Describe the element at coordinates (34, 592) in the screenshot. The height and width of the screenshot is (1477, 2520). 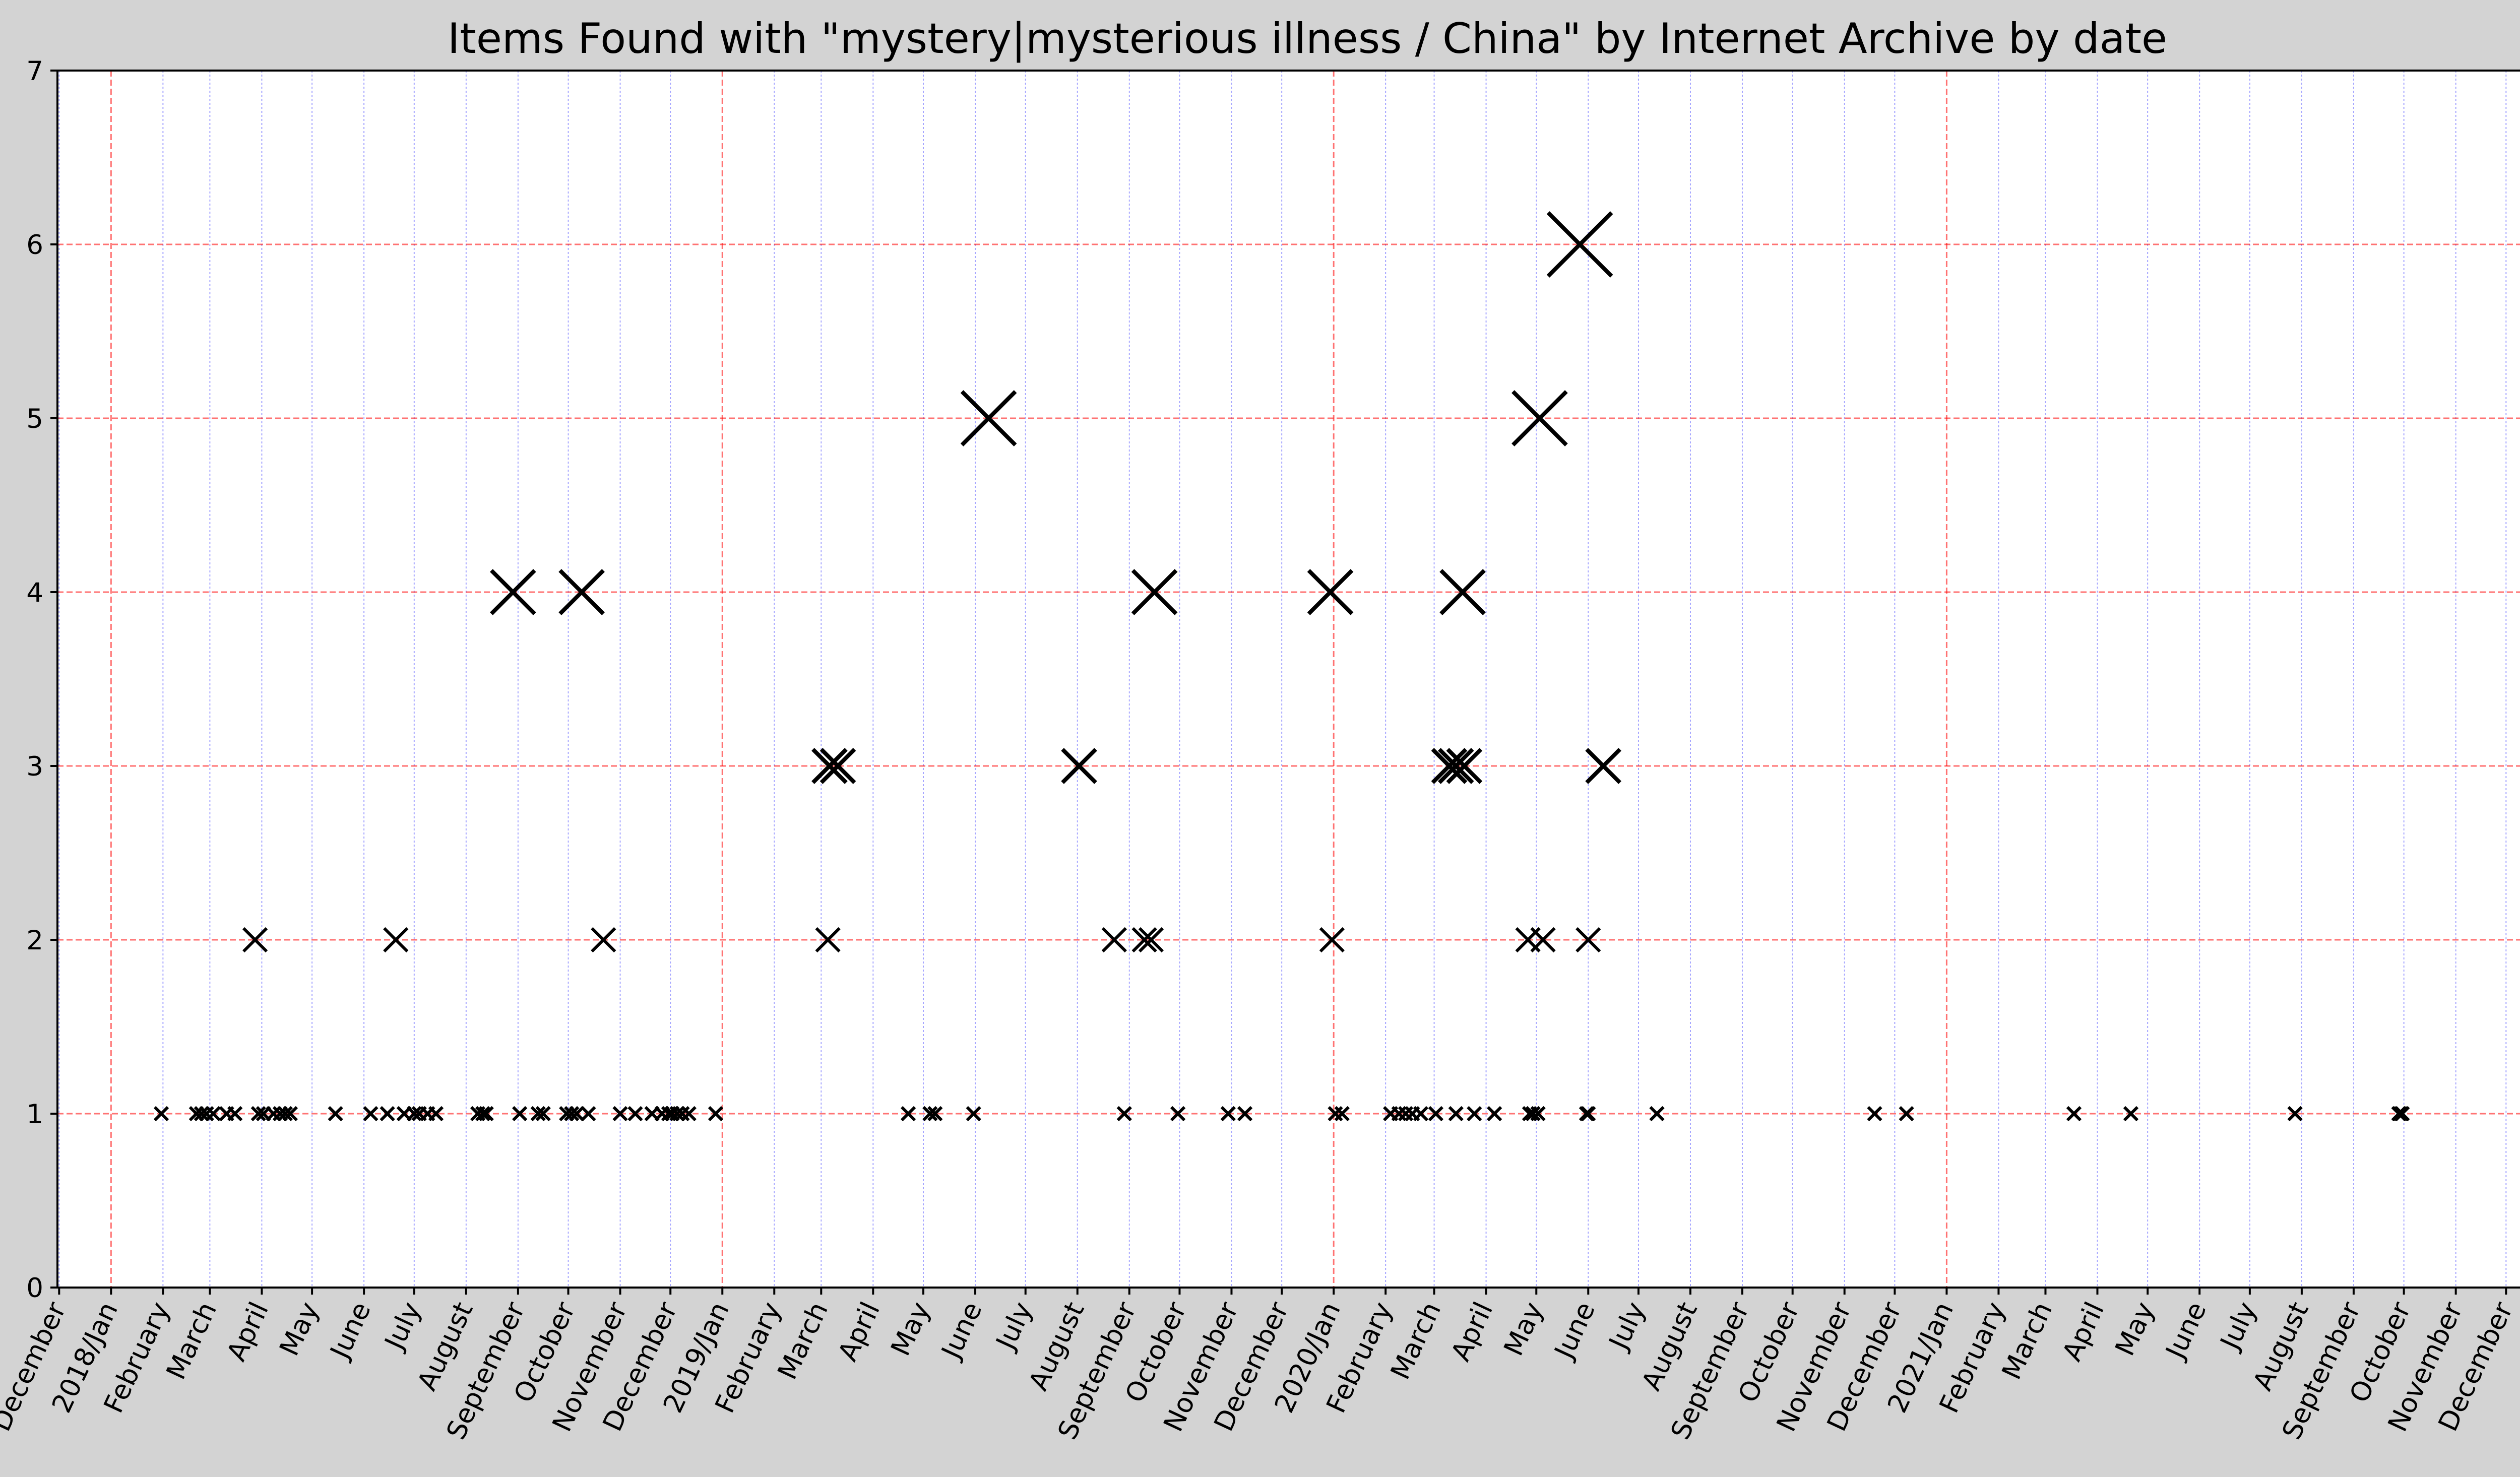
I see `y-tick-label: 4` at that location.